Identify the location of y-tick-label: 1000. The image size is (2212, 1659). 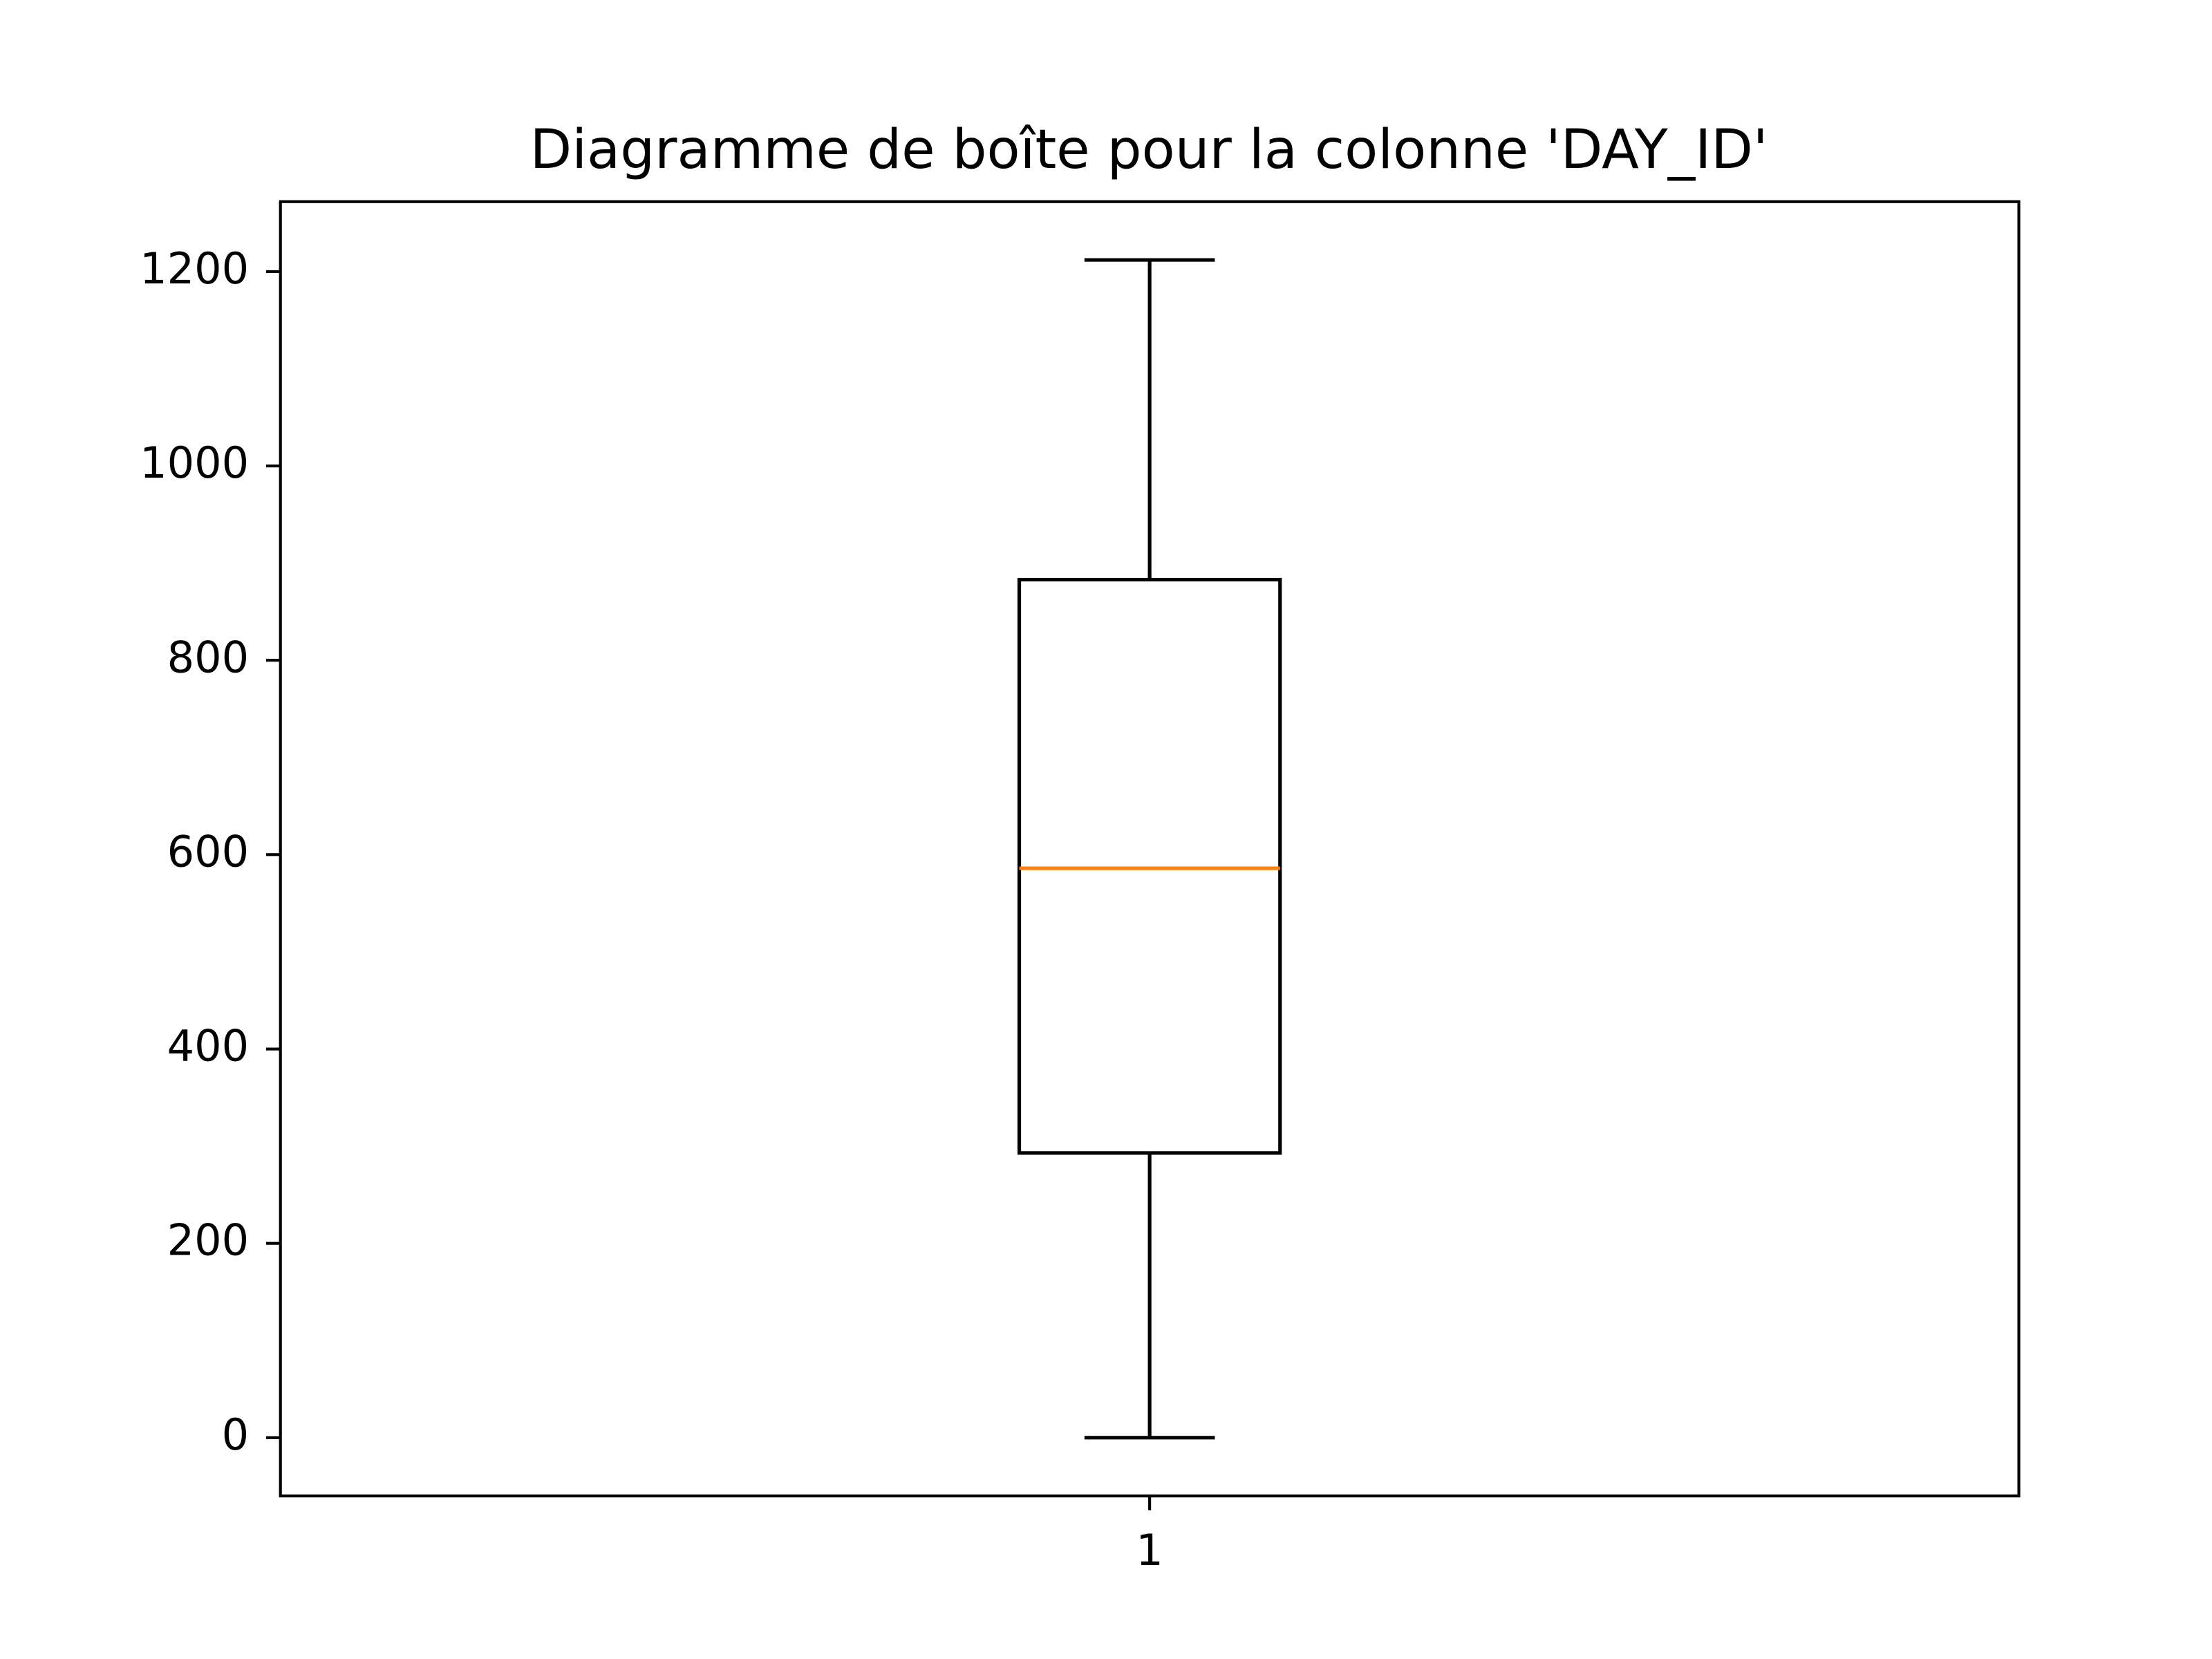
(194, 463).